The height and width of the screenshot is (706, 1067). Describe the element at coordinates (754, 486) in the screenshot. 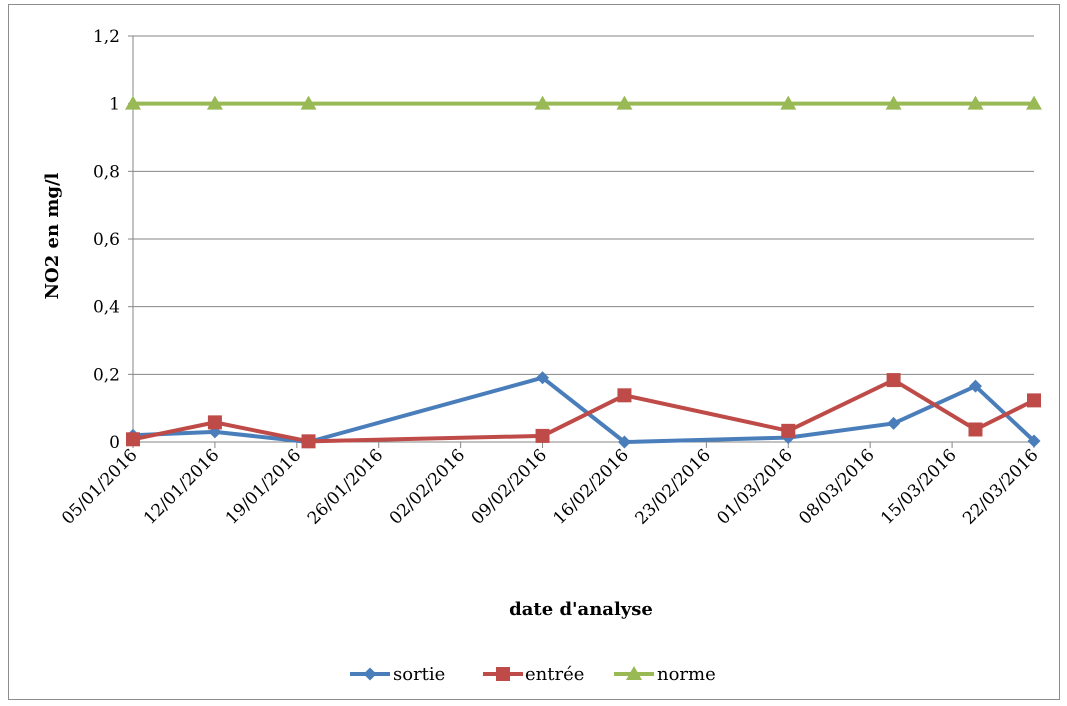

I see `x-tick-label: 01/03/2016` at that location.